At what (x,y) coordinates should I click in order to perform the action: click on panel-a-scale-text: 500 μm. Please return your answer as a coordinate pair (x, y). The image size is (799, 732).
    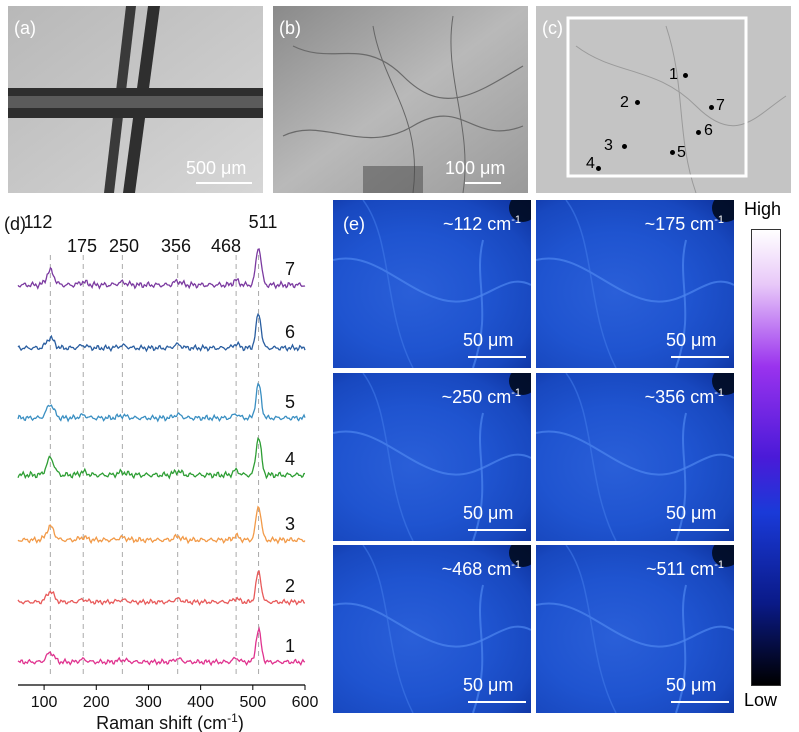
    Looking at the image, I should click on (216, 168).